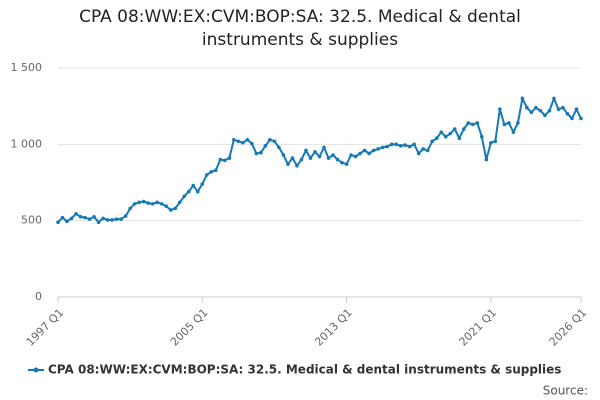  I want to click on x-tick-label: 2021 Q1, so click(478, 327).